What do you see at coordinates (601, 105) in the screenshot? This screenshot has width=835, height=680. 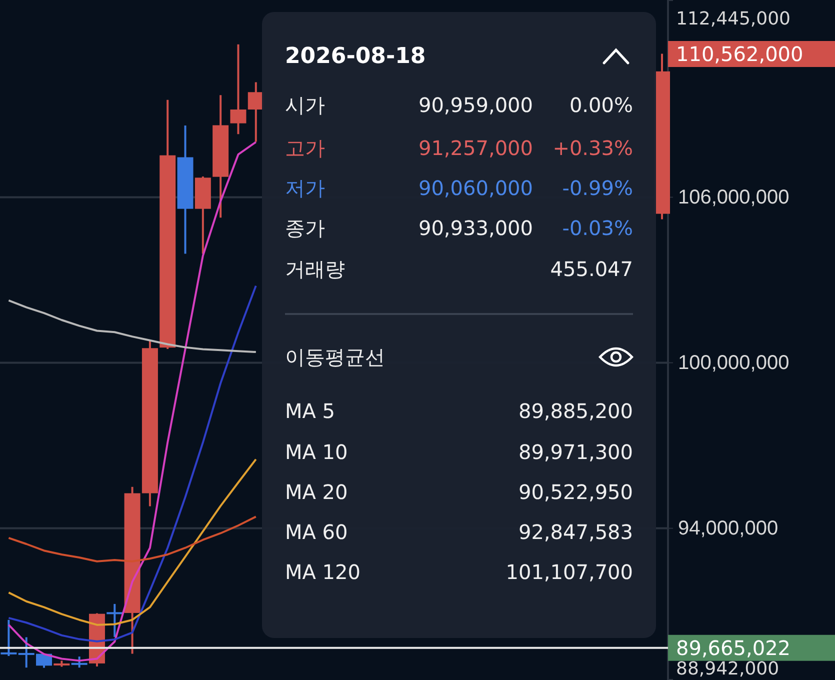 I see `annotation: 0.00%` at bounding box center [601, 105].